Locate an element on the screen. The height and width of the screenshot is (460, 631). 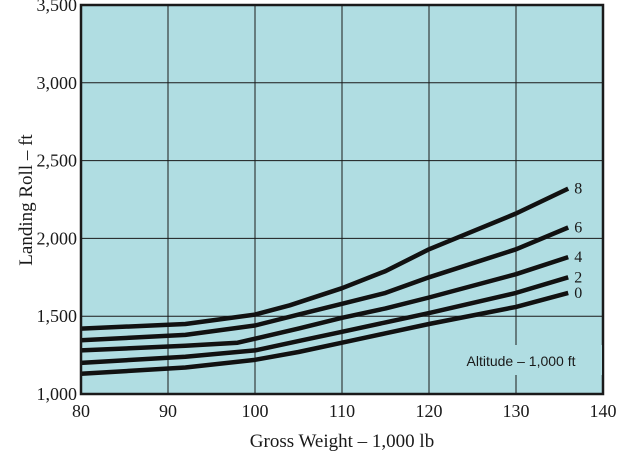
curve-label-4: 4 is located at coordinates (578, 257).